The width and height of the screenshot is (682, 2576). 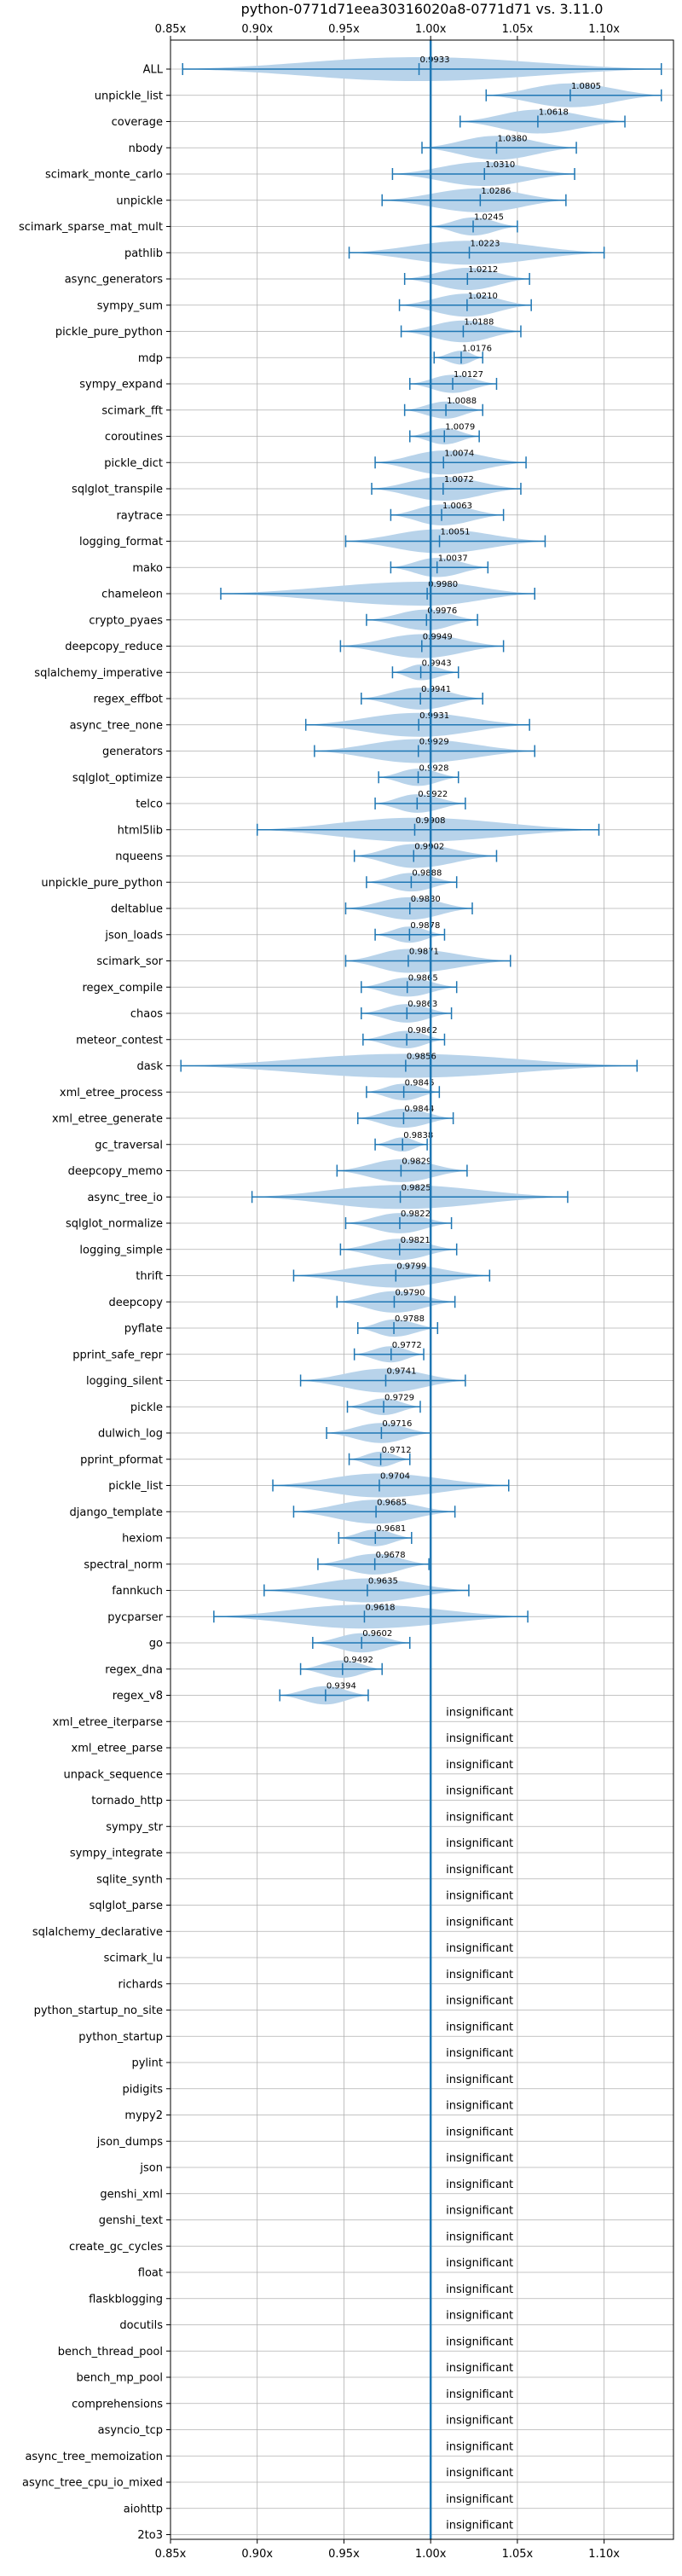 What do you see at coordinates (397, 1424) in the screenshot?
I see `value-label: 0.9716` at bounding box center [397, 1424].